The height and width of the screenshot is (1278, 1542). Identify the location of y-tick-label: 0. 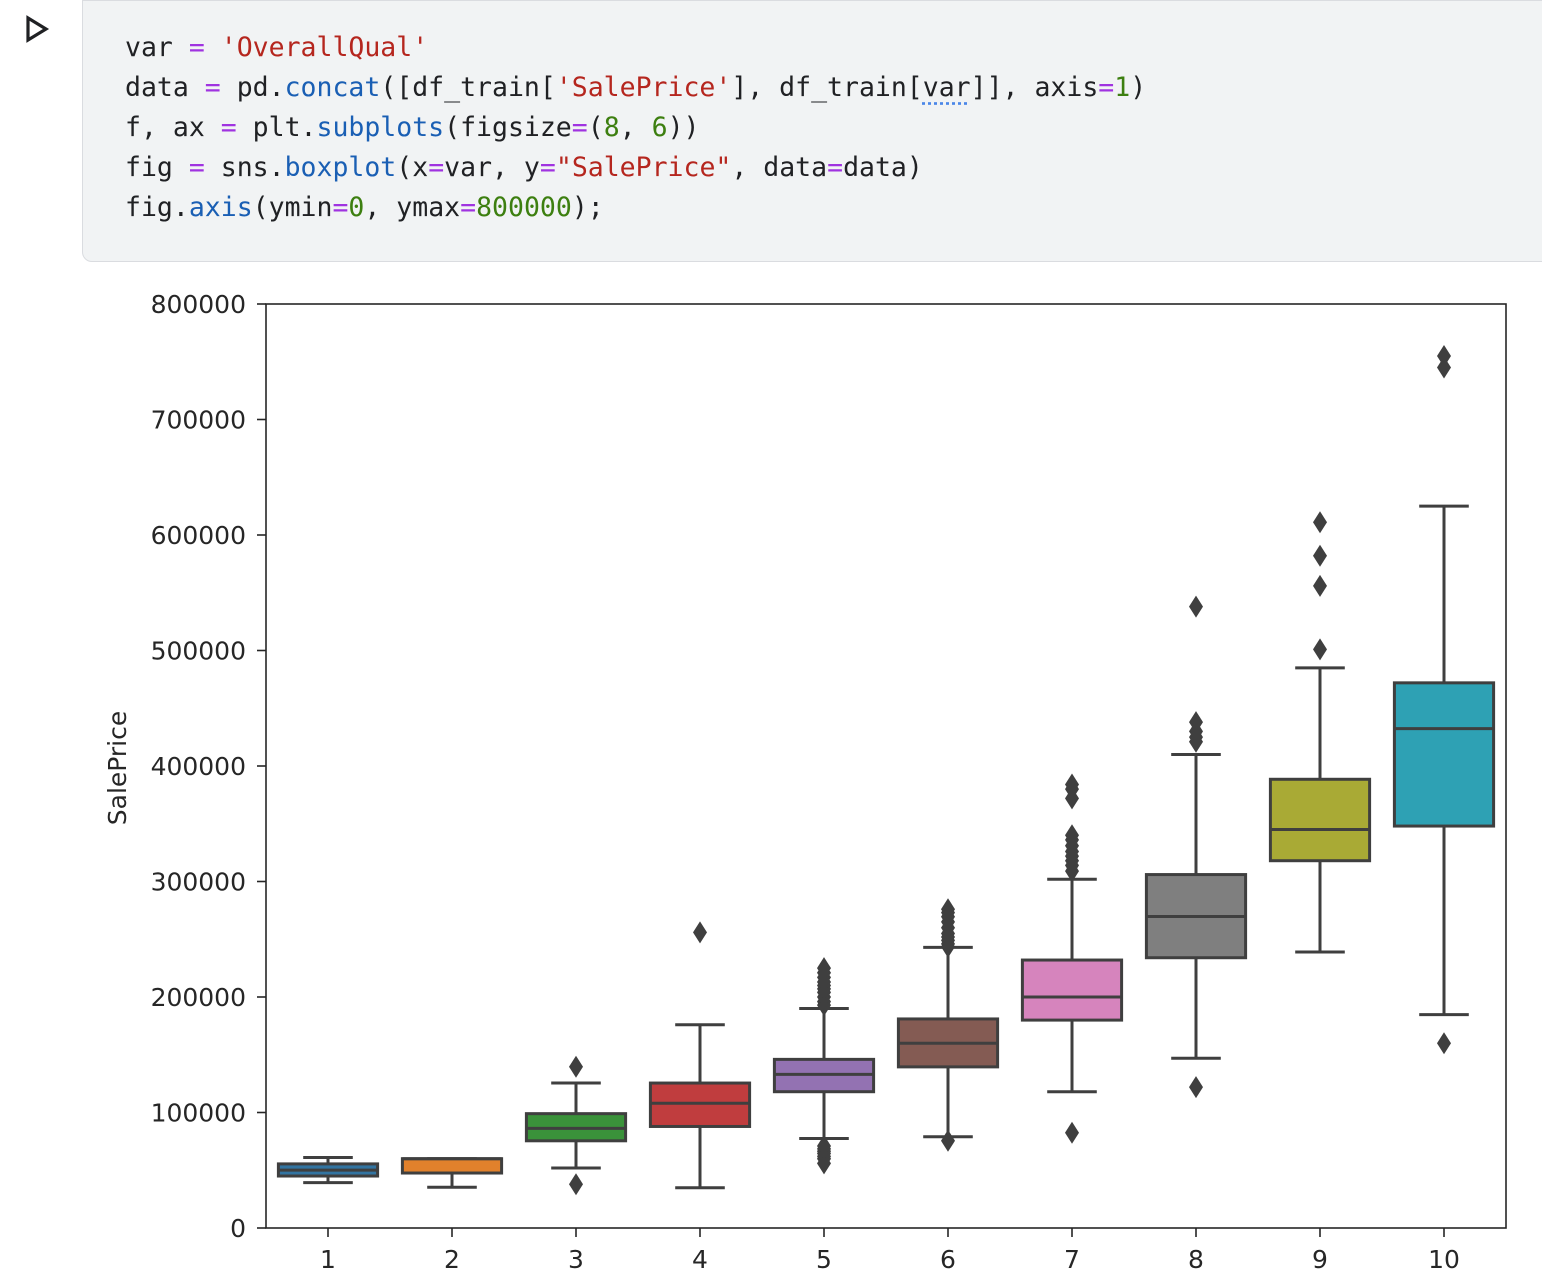
(238, 1228).